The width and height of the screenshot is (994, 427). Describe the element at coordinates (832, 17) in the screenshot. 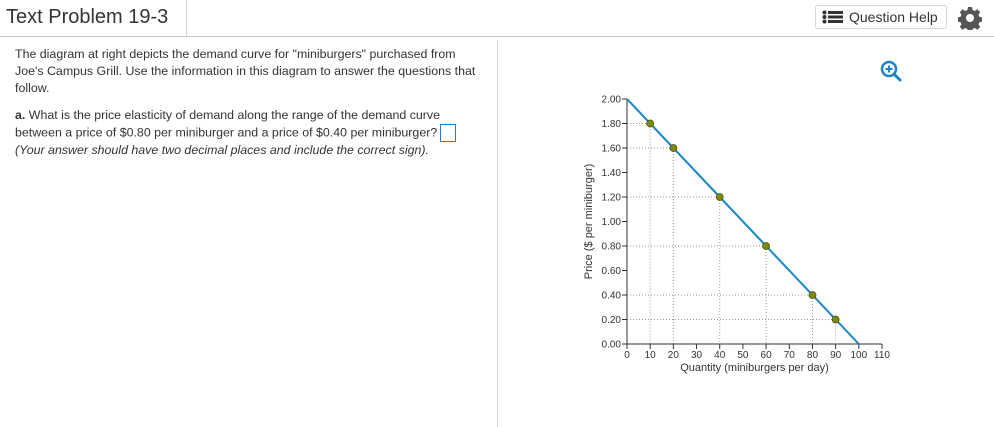

I see `list-icon` at that location.